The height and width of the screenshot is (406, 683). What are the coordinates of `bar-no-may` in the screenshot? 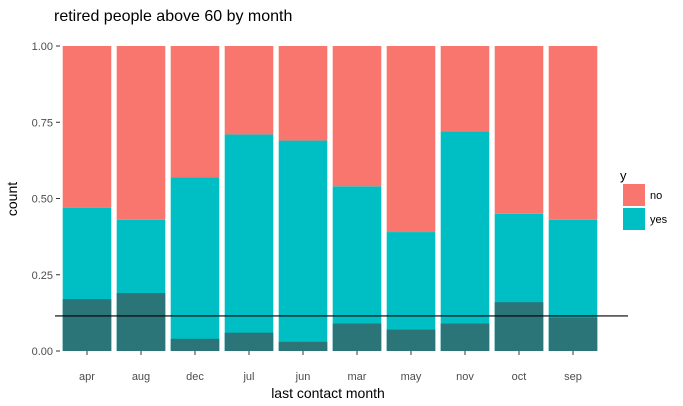 It's located at (411, 139).